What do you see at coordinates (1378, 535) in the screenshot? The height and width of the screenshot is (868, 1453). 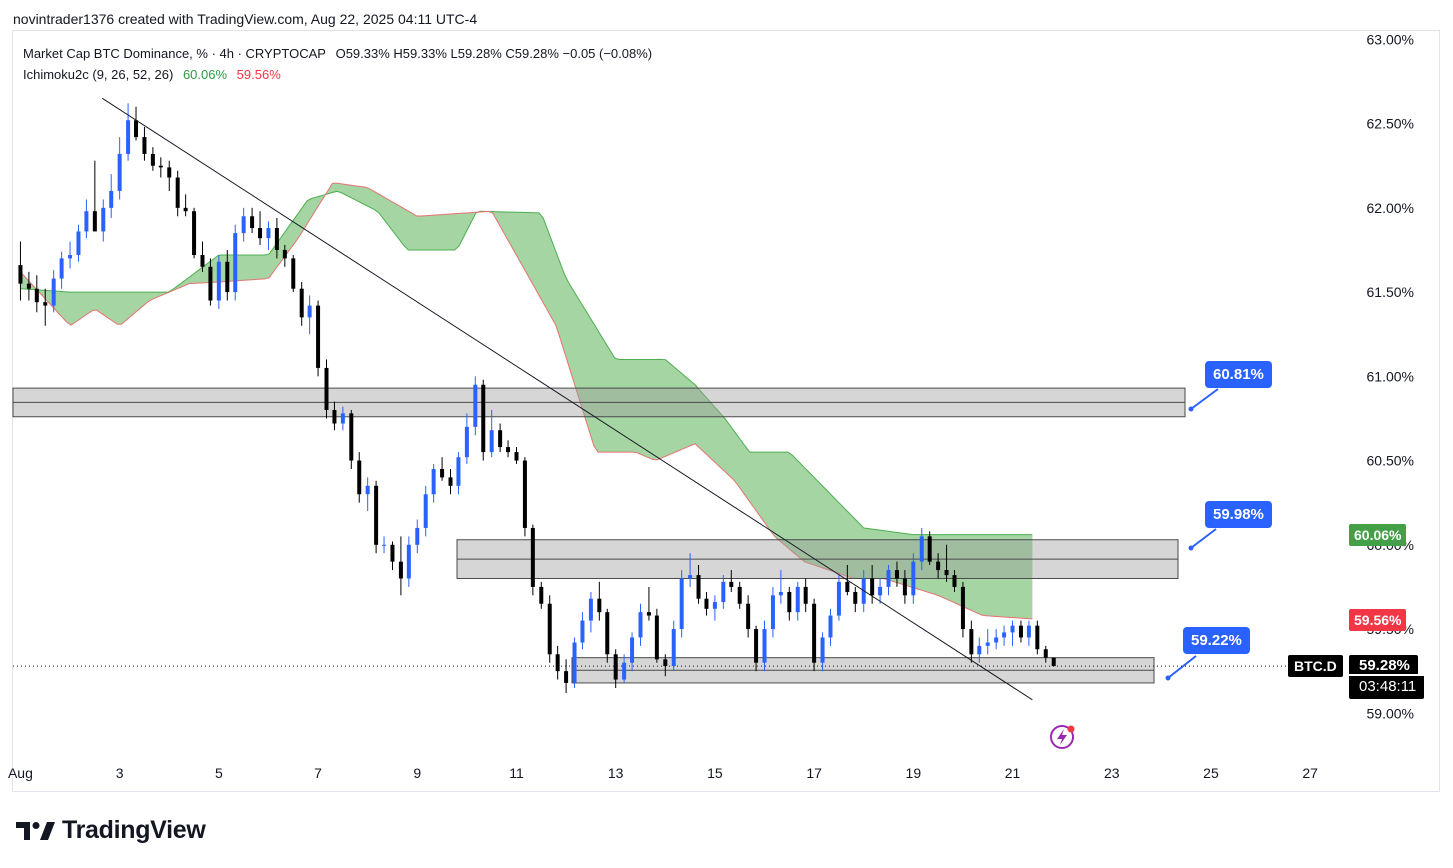 I see `span-a-price-badge: 60.06%` at bounding box center [1378, 535].